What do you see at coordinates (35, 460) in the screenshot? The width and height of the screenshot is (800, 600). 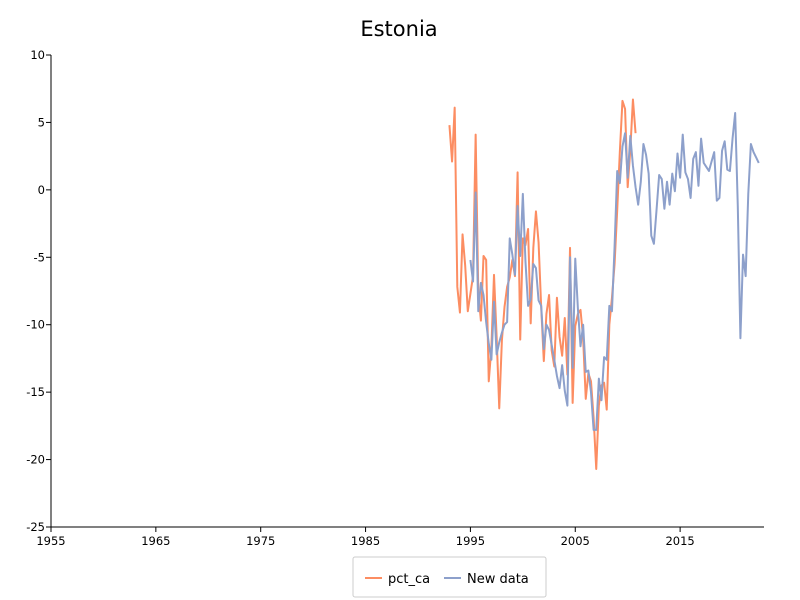 I see `y-tick-label: -20` at bounding box center [35, 460].